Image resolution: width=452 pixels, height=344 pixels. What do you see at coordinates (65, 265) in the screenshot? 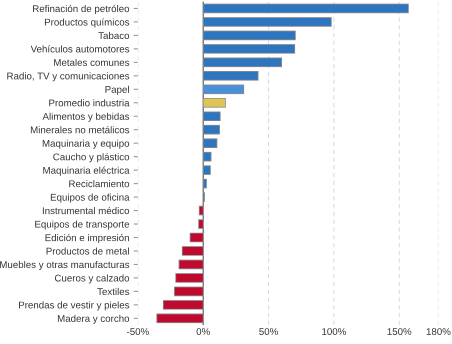
I see `y-tick-label: Muebles y otras manufacturas` at bounding box center [65, 265].